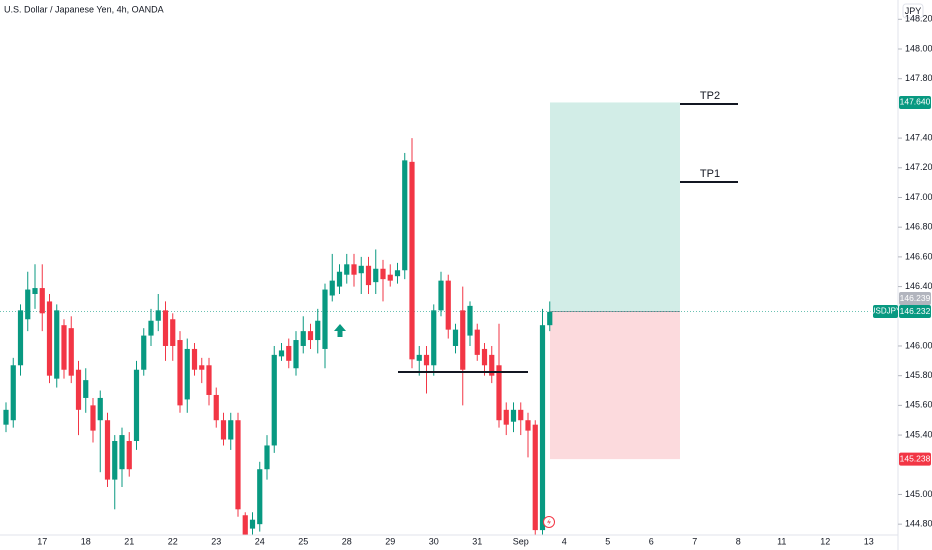 Image resolution: width=932 pixels, height=550 pixels. What do you see at coordinates (918, 19) in the screenshot?
I see `y-tick-label: 148.200` at bounding box center [918, 19].